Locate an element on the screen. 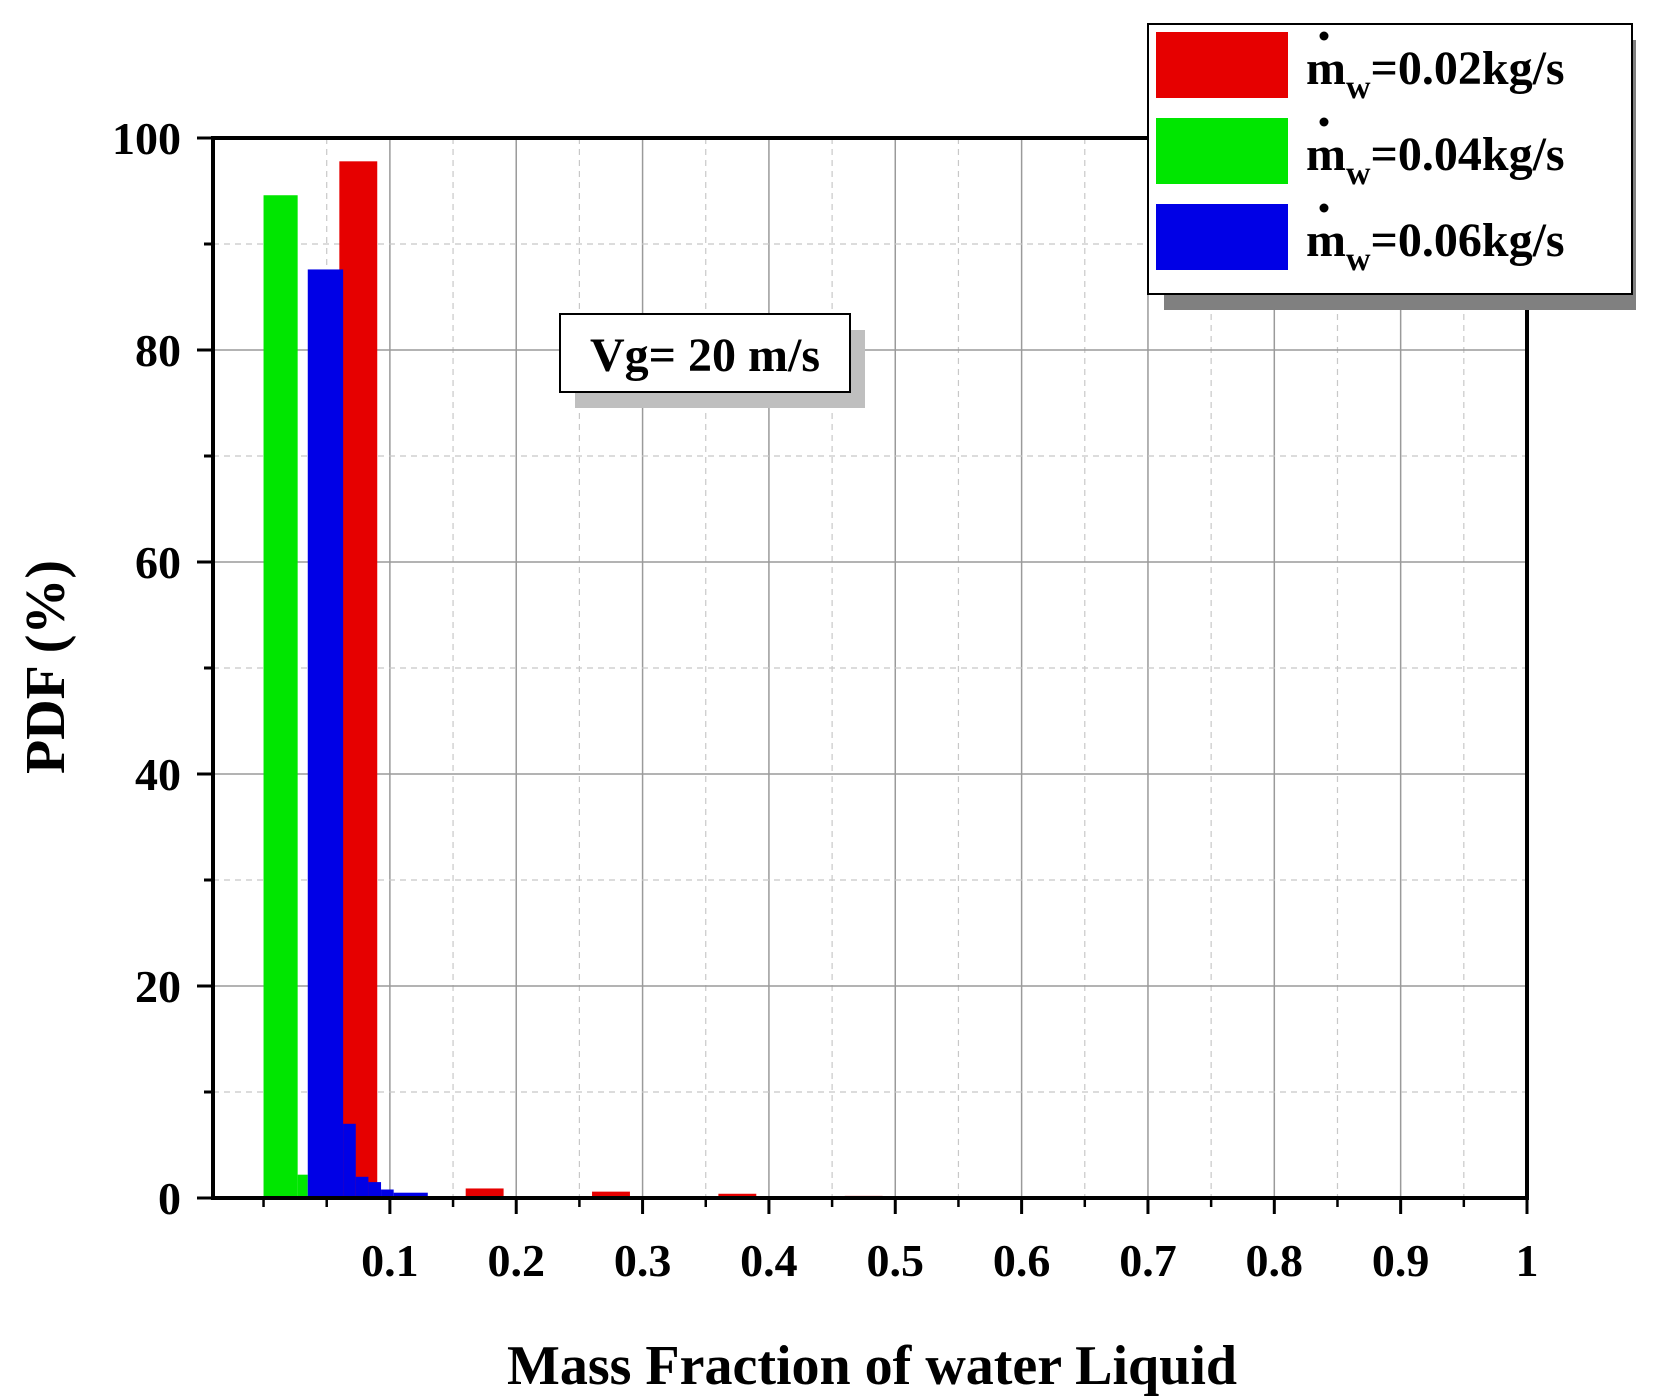 The height and width of the screenshot is (1398, 1662). legend-entries: mw=0.02kg/smw=0.04kg/smw=0.06kg/s is located at coordinates (1360, 154).